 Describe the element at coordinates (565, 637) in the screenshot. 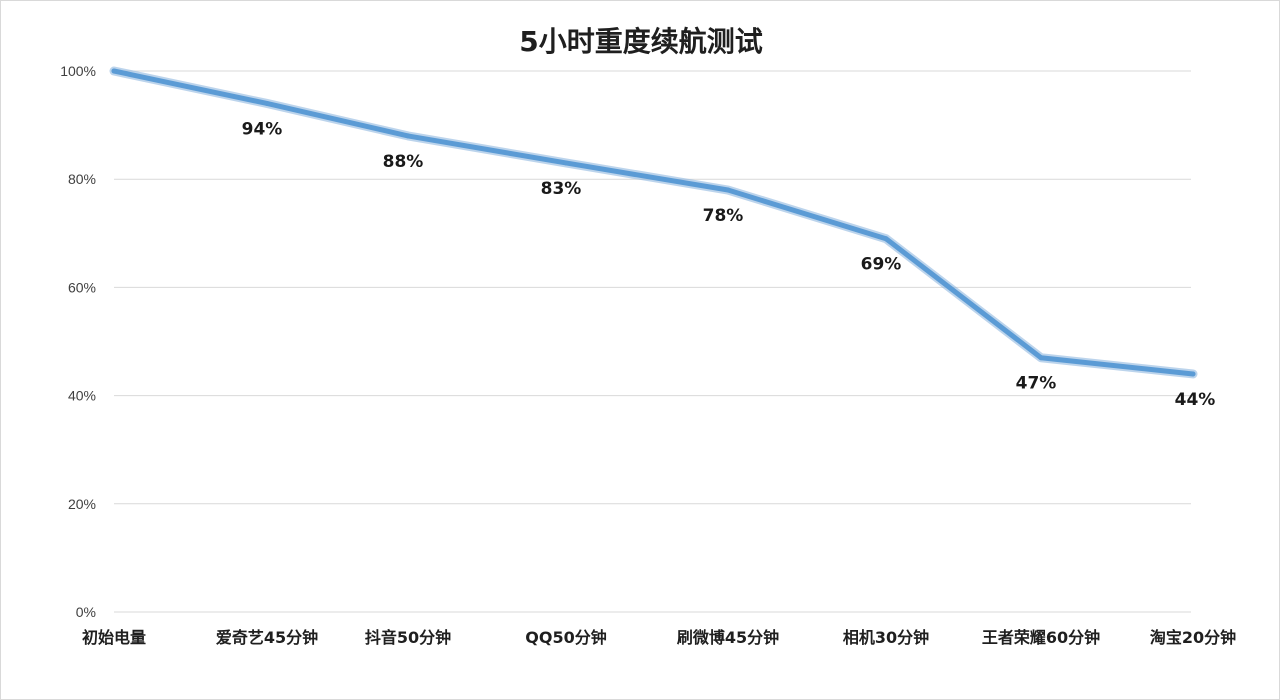

I see `x-tick-label: QQ50分钟` at that location.